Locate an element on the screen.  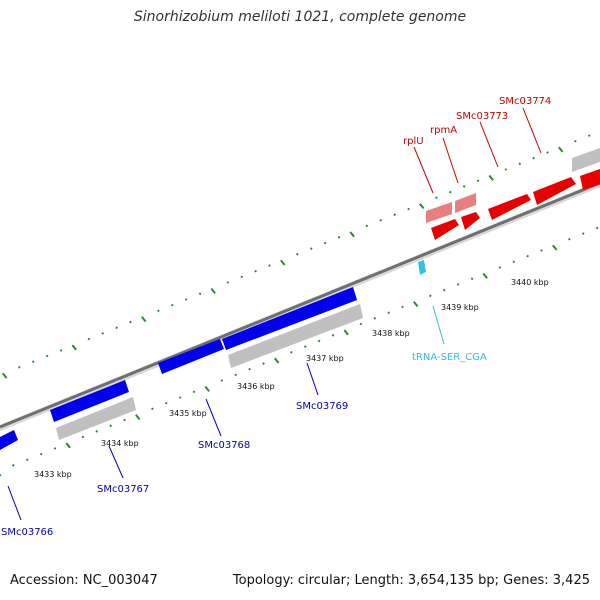
gene-arrow-SMc03767 is located at coordinates (89, 401).